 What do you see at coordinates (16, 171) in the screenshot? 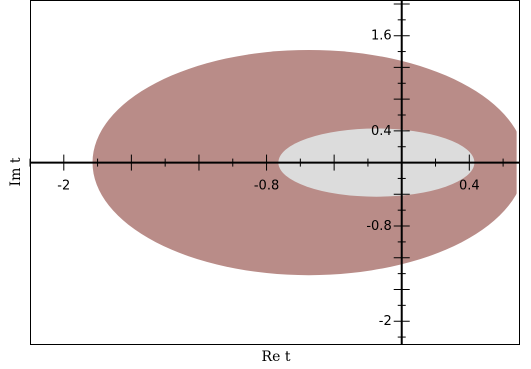
I see `y-axis-title: Im t` at bounding box center [16, 171].